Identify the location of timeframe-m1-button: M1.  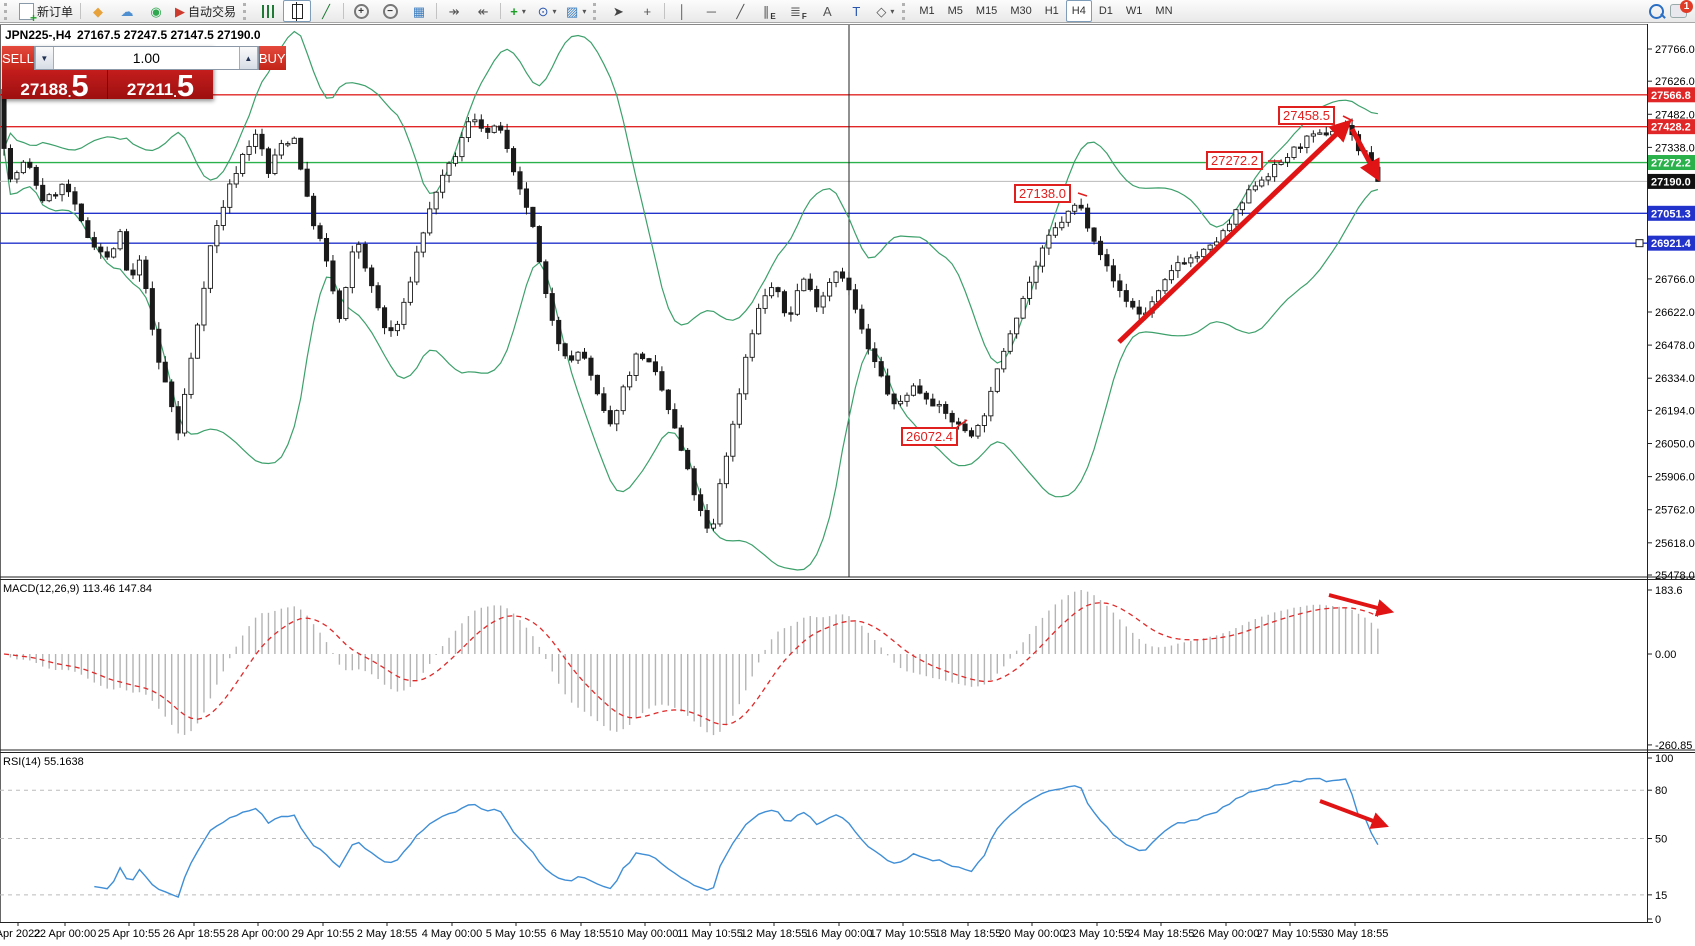
(927, 11).